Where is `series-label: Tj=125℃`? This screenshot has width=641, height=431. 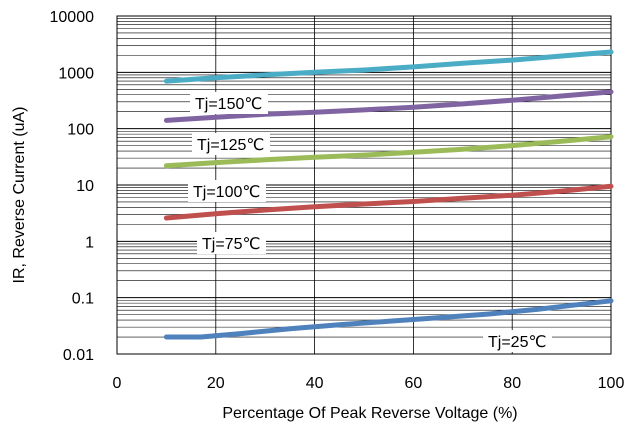 series-label: Tj=125℃ is located at coordinates (231, 144).